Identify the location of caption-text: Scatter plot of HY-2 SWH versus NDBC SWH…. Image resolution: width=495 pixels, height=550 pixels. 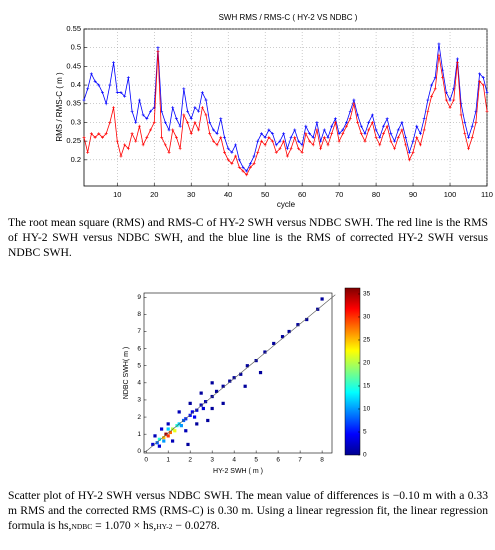
(248, 510).